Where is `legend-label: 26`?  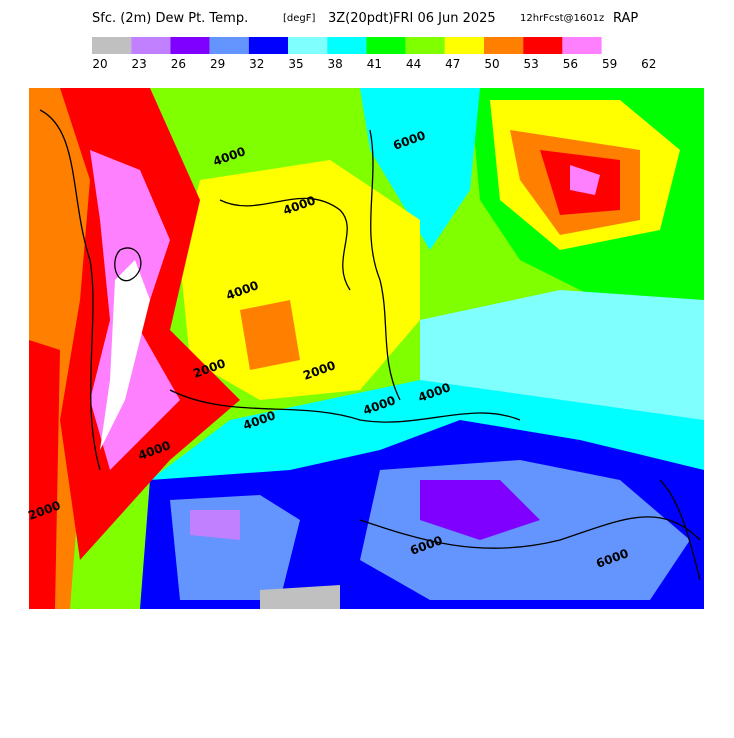 legend-label: 26 is located at coordinates (178, 64).